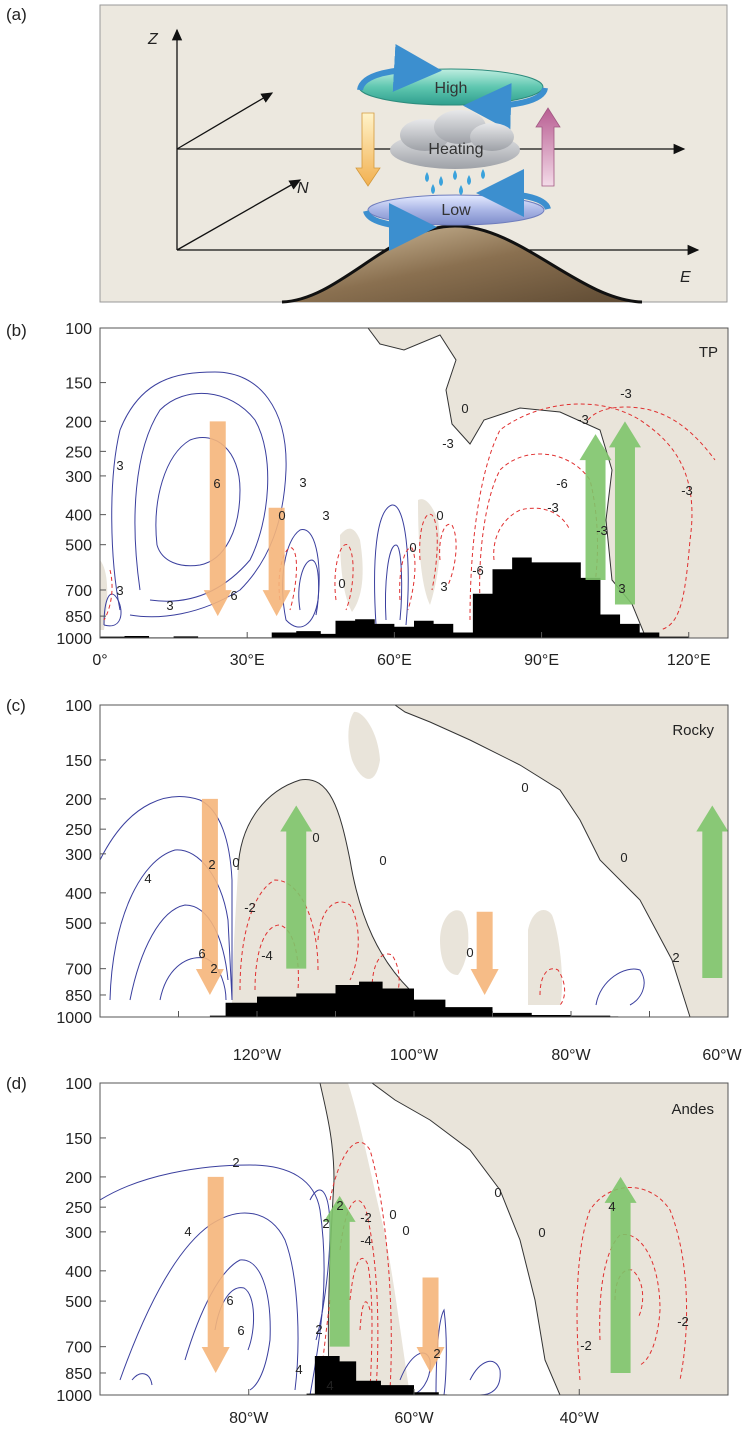 This screenshot has width=747, height=1439. What do you see at coordinates (513, 193) in the screenshot?
I see `low-circulation-arrow-right` at bounding box center [513, 193].